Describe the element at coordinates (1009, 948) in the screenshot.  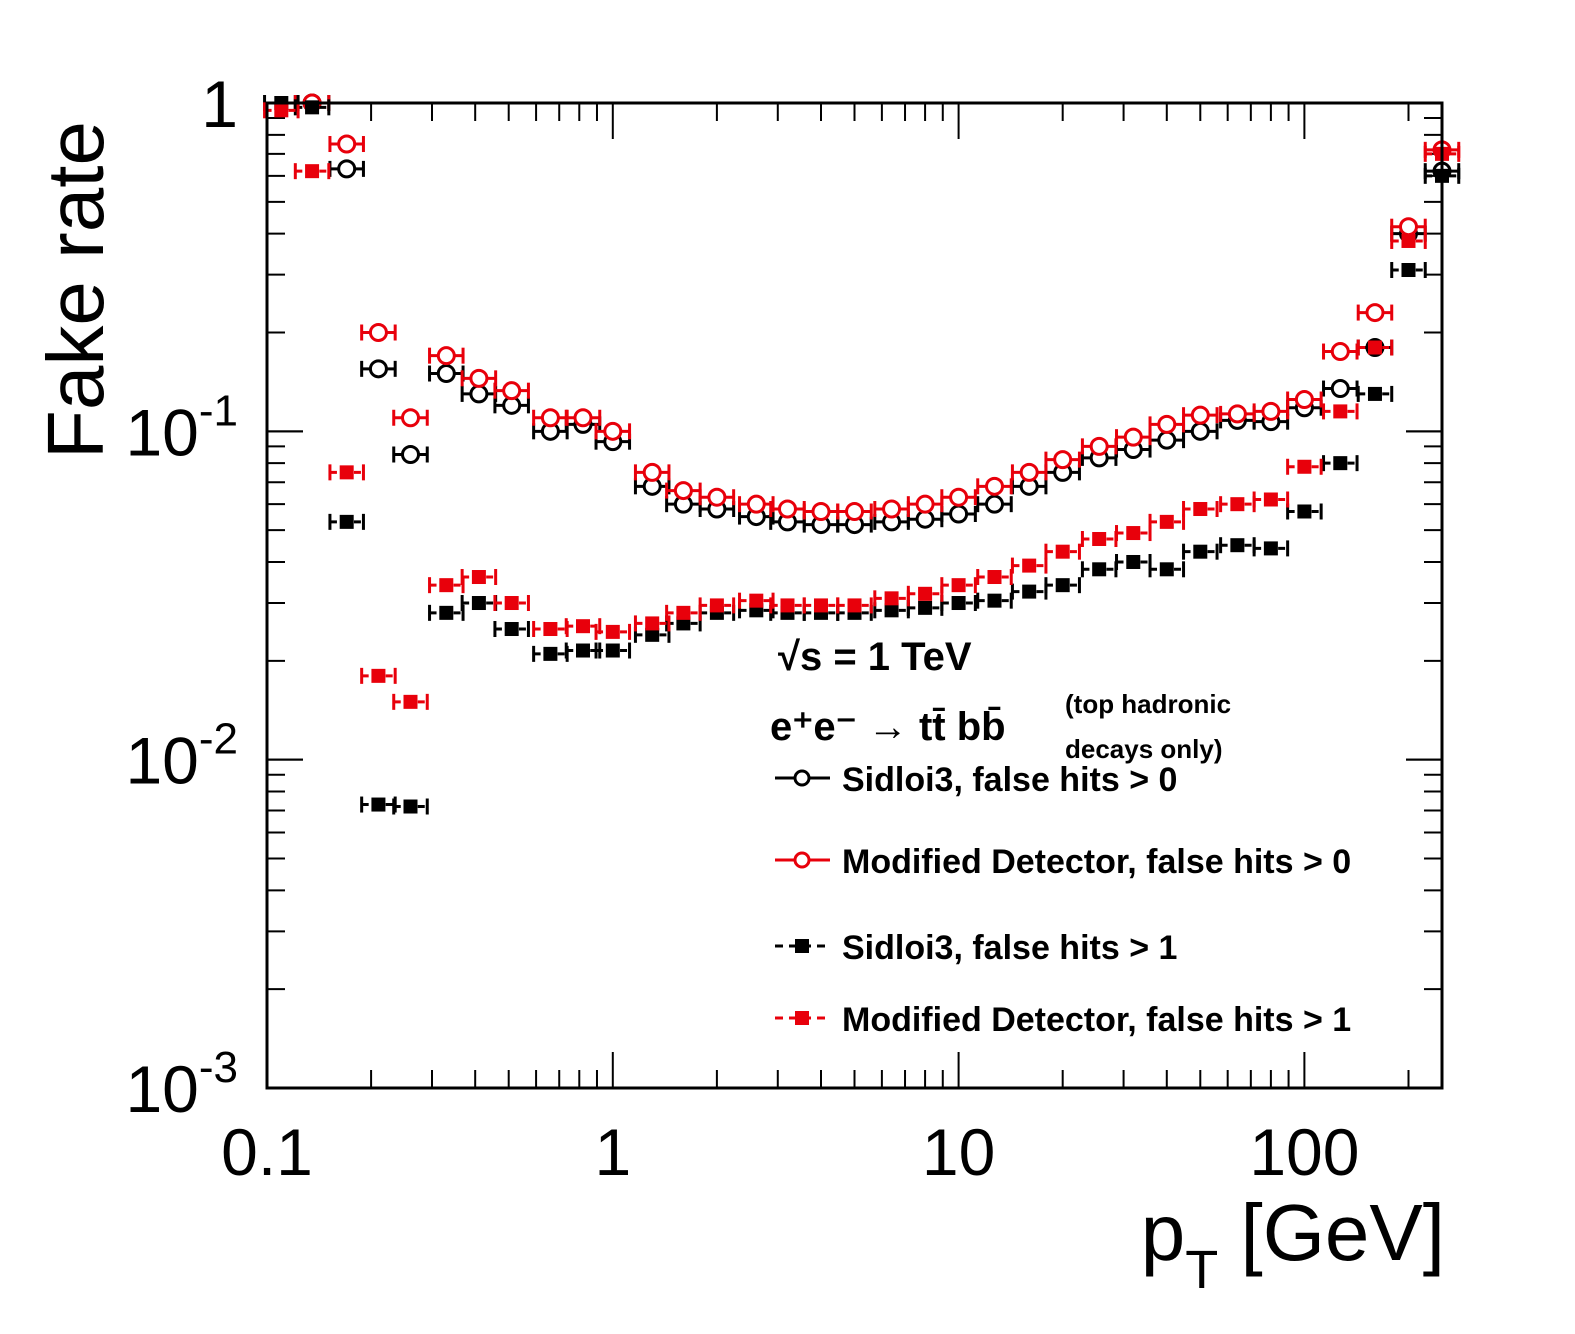
I see `legend-label: Sidloi3, false hits > 1` at that location.